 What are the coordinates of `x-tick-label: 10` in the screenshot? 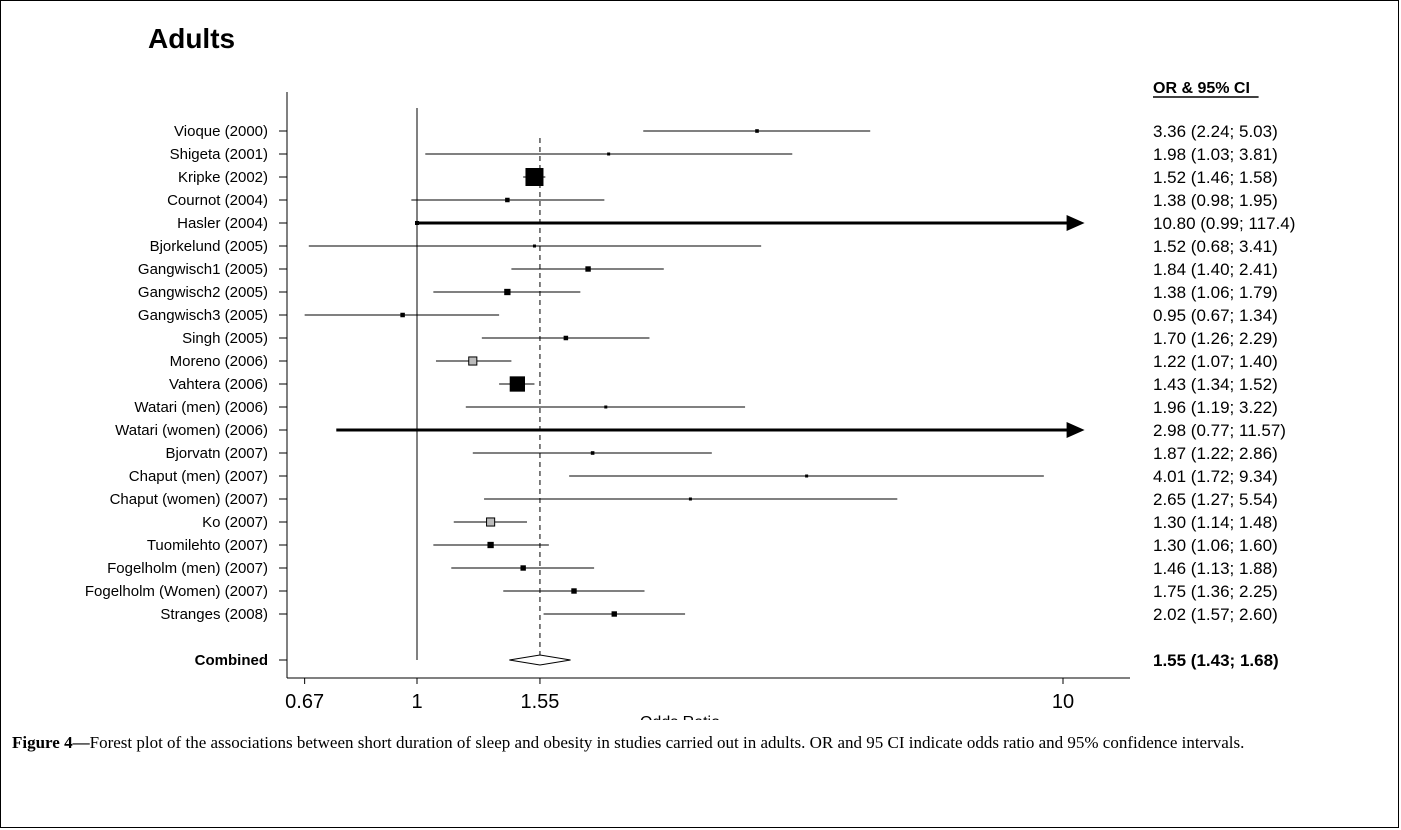 It's located at (1063, 702).